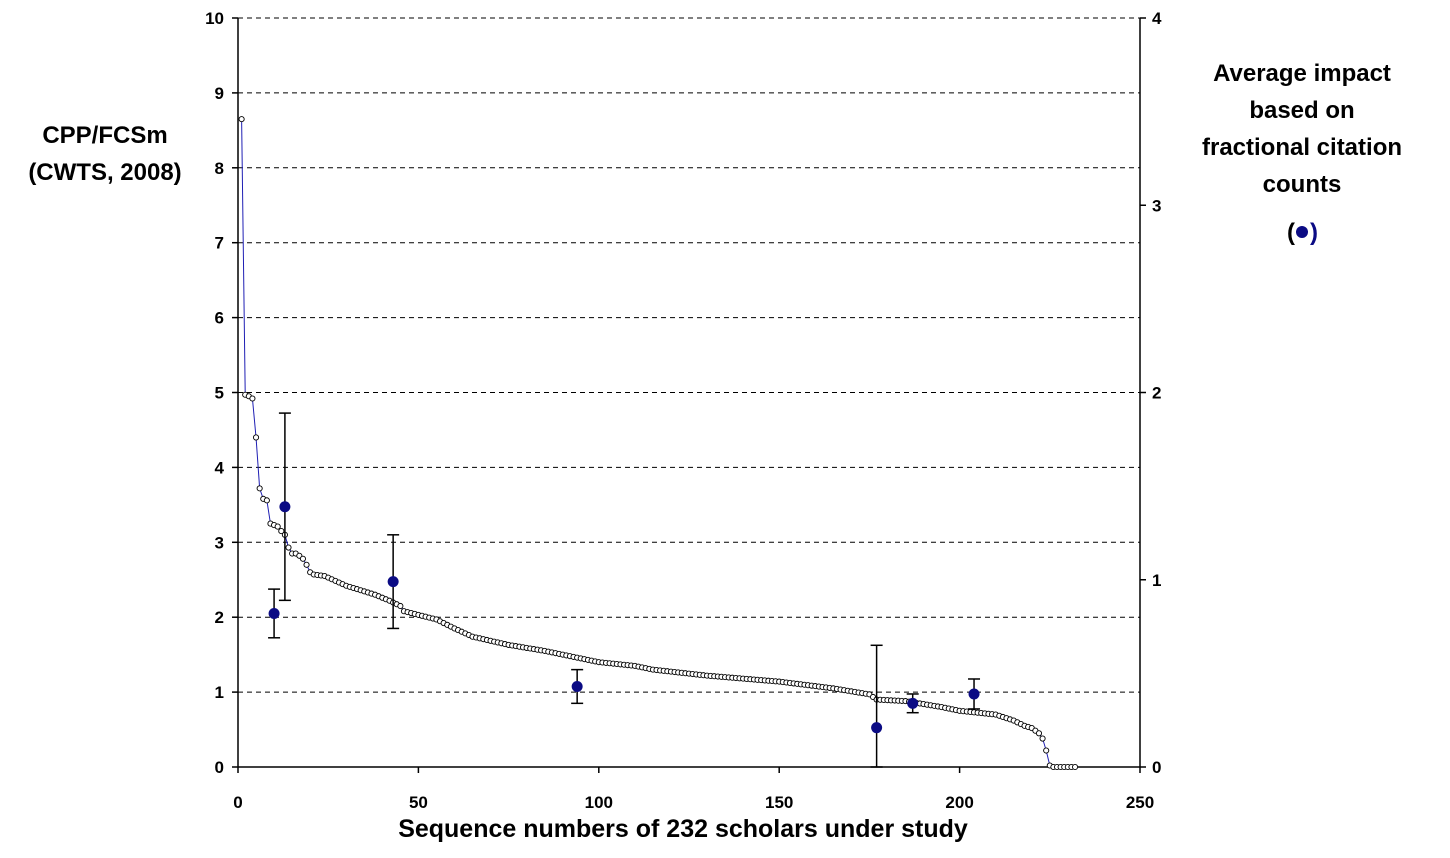 This screenshot has height=858, width=1450. Describe the element at coordinates (219, 617) in the screenshot. I see `y-left-tick-label-2: 2` at that location.